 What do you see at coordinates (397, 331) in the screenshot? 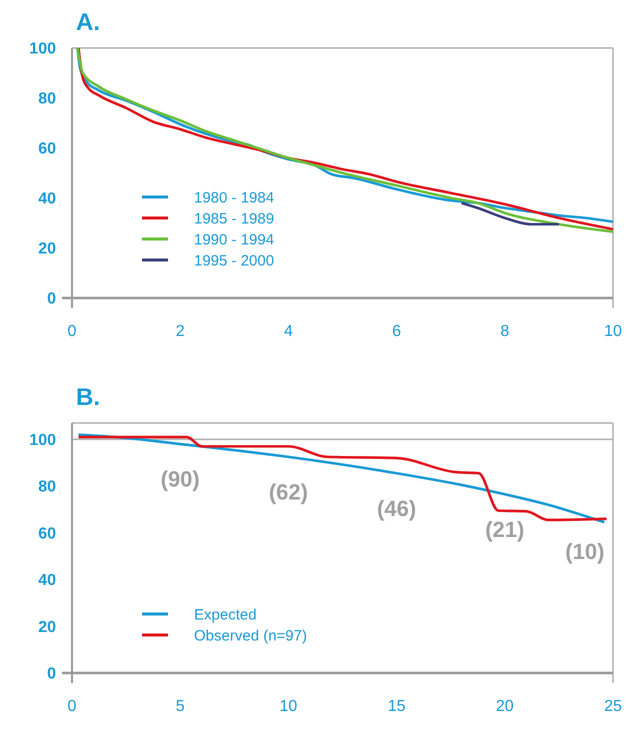
I see `x-tick-label: 6` at bounding box center [397, 331].